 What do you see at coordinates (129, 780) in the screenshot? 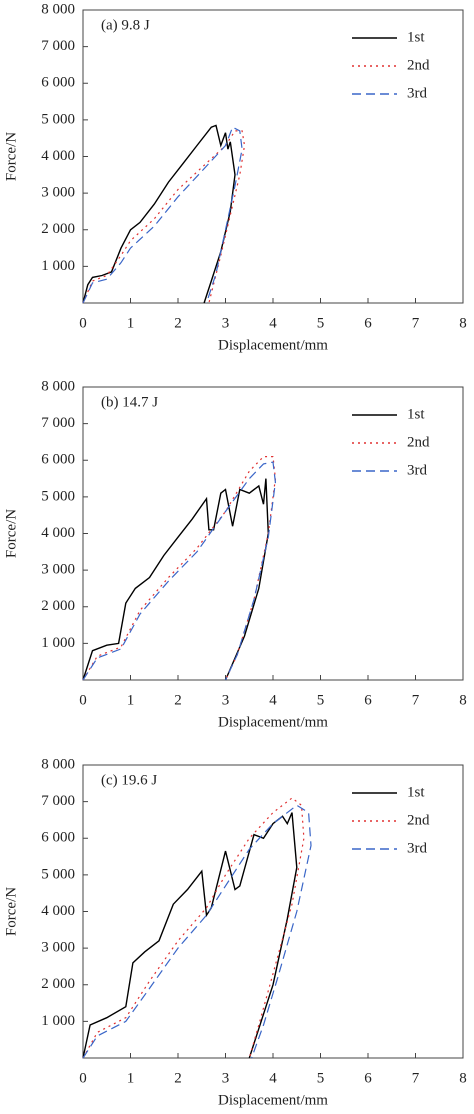
I see `panel-annotation: (c) 19.6 J` at bounding box center [129, 780].